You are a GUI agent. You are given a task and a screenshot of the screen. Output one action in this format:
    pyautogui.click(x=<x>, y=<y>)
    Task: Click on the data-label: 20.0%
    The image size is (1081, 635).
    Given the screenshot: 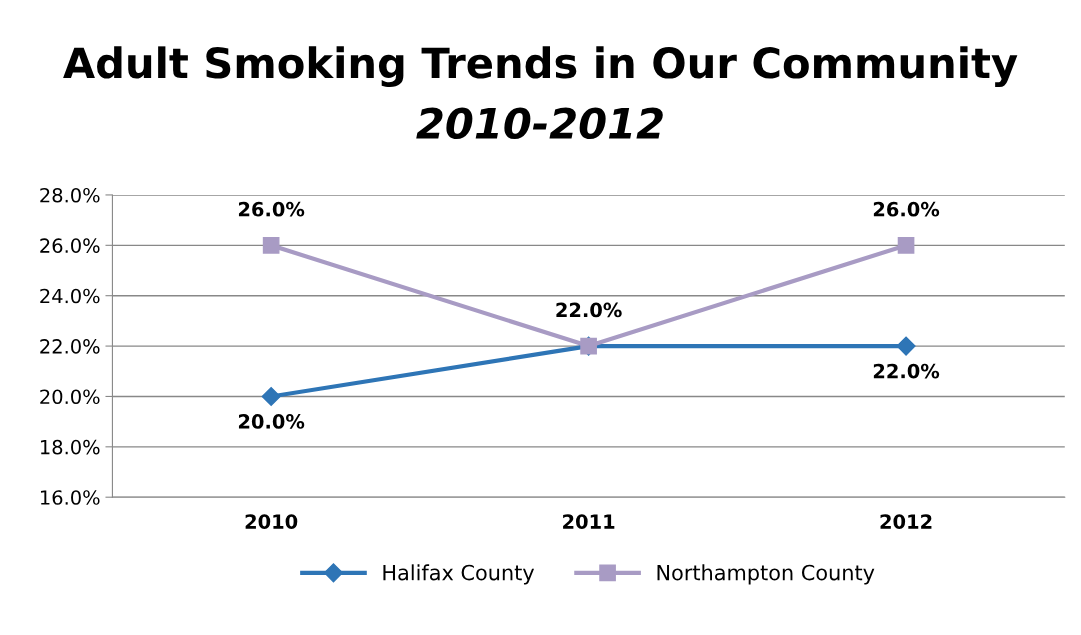 What is the action you would take?
    pyautogui.click(x=271, y=421)
    